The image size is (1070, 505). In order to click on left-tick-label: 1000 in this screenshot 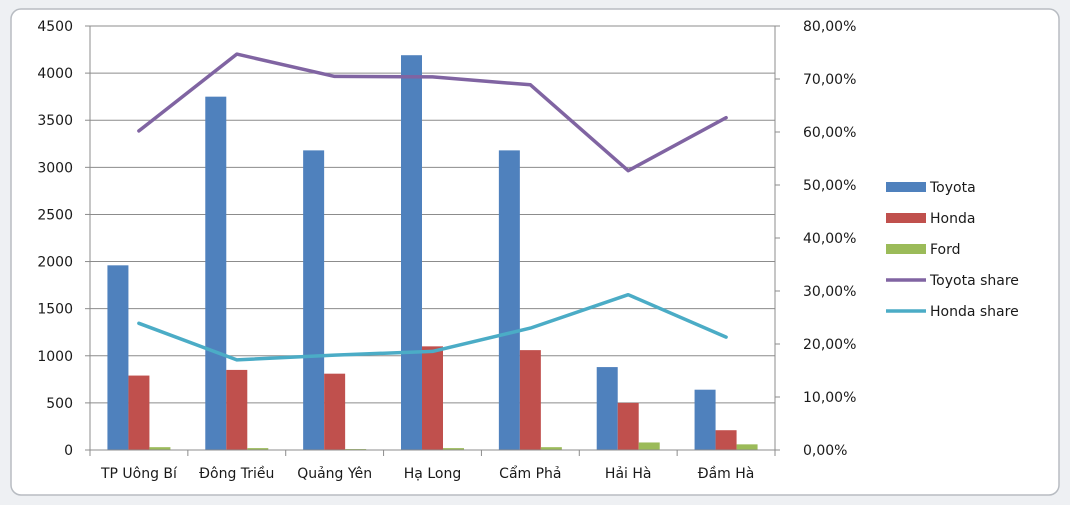, I will do `click(55, 357)`.